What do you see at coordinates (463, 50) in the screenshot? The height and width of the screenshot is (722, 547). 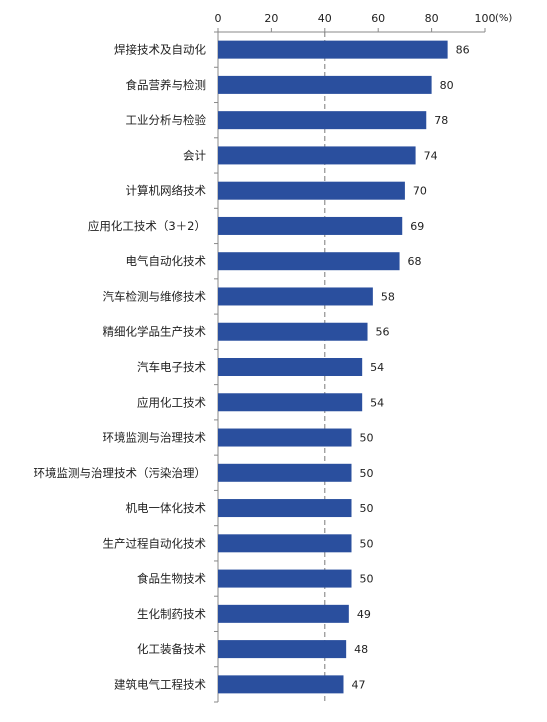 I see `value-label: 86` at bounding box center [463, 50].